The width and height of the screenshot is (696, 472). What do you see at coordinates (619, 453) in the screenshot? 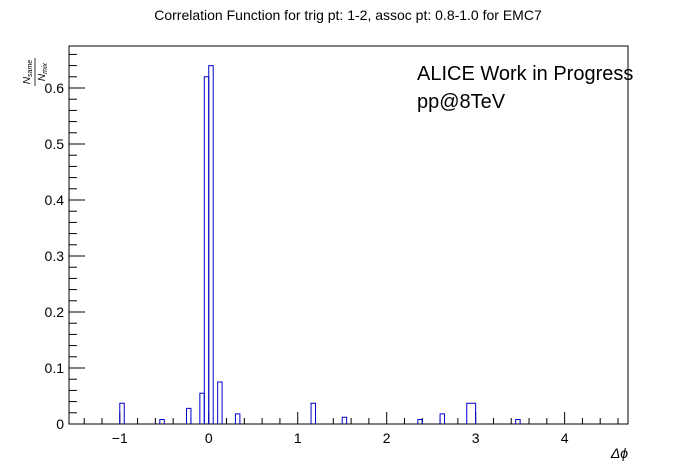
I see `x-axis-label: Δϕ` at bounding box center [619, 453].